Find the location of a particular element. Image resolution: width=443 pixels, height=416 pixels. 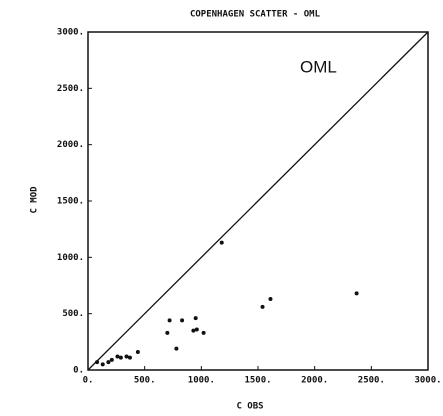

x-tick-label: 2500. is located at coordinates (371, 381).